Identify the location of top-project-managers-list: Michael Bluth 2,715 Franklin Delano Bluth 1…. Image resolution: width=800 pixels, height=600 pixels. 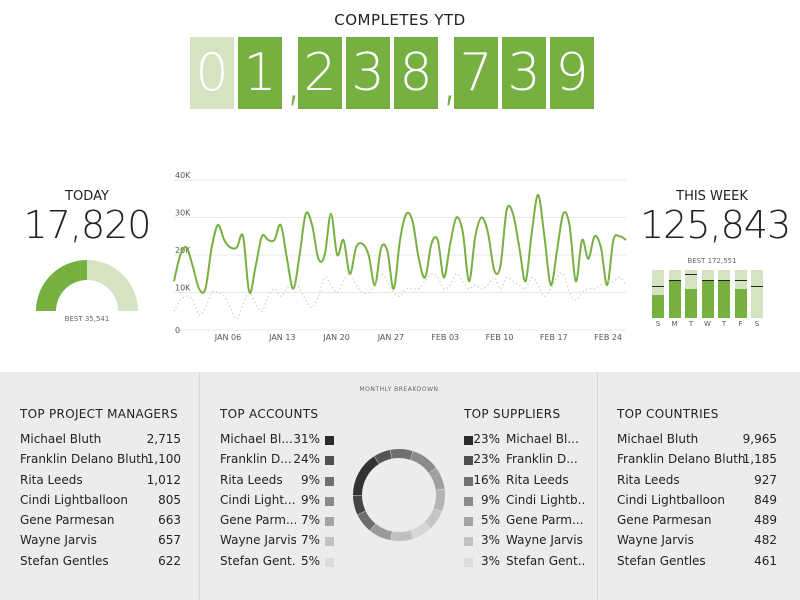
(100, 501).